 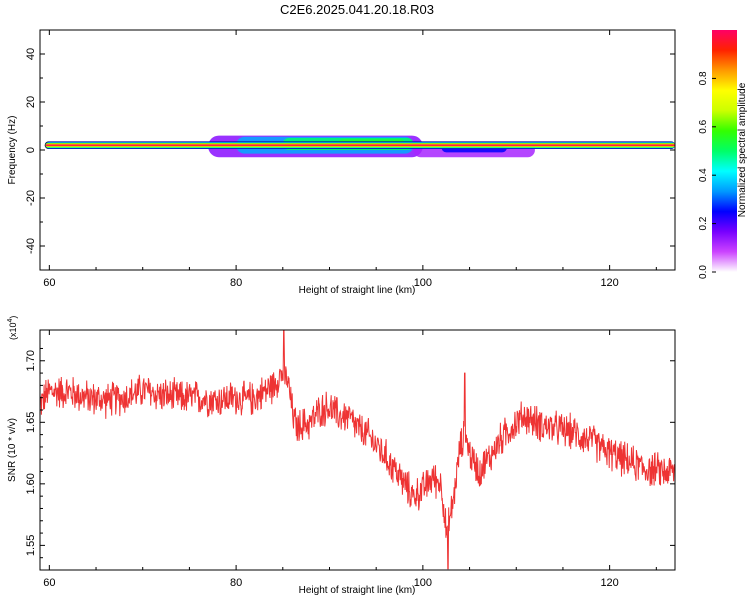 I want to click on spectrogram-x-axis-label: Height of straight line (km), so click(x=357, y=290).